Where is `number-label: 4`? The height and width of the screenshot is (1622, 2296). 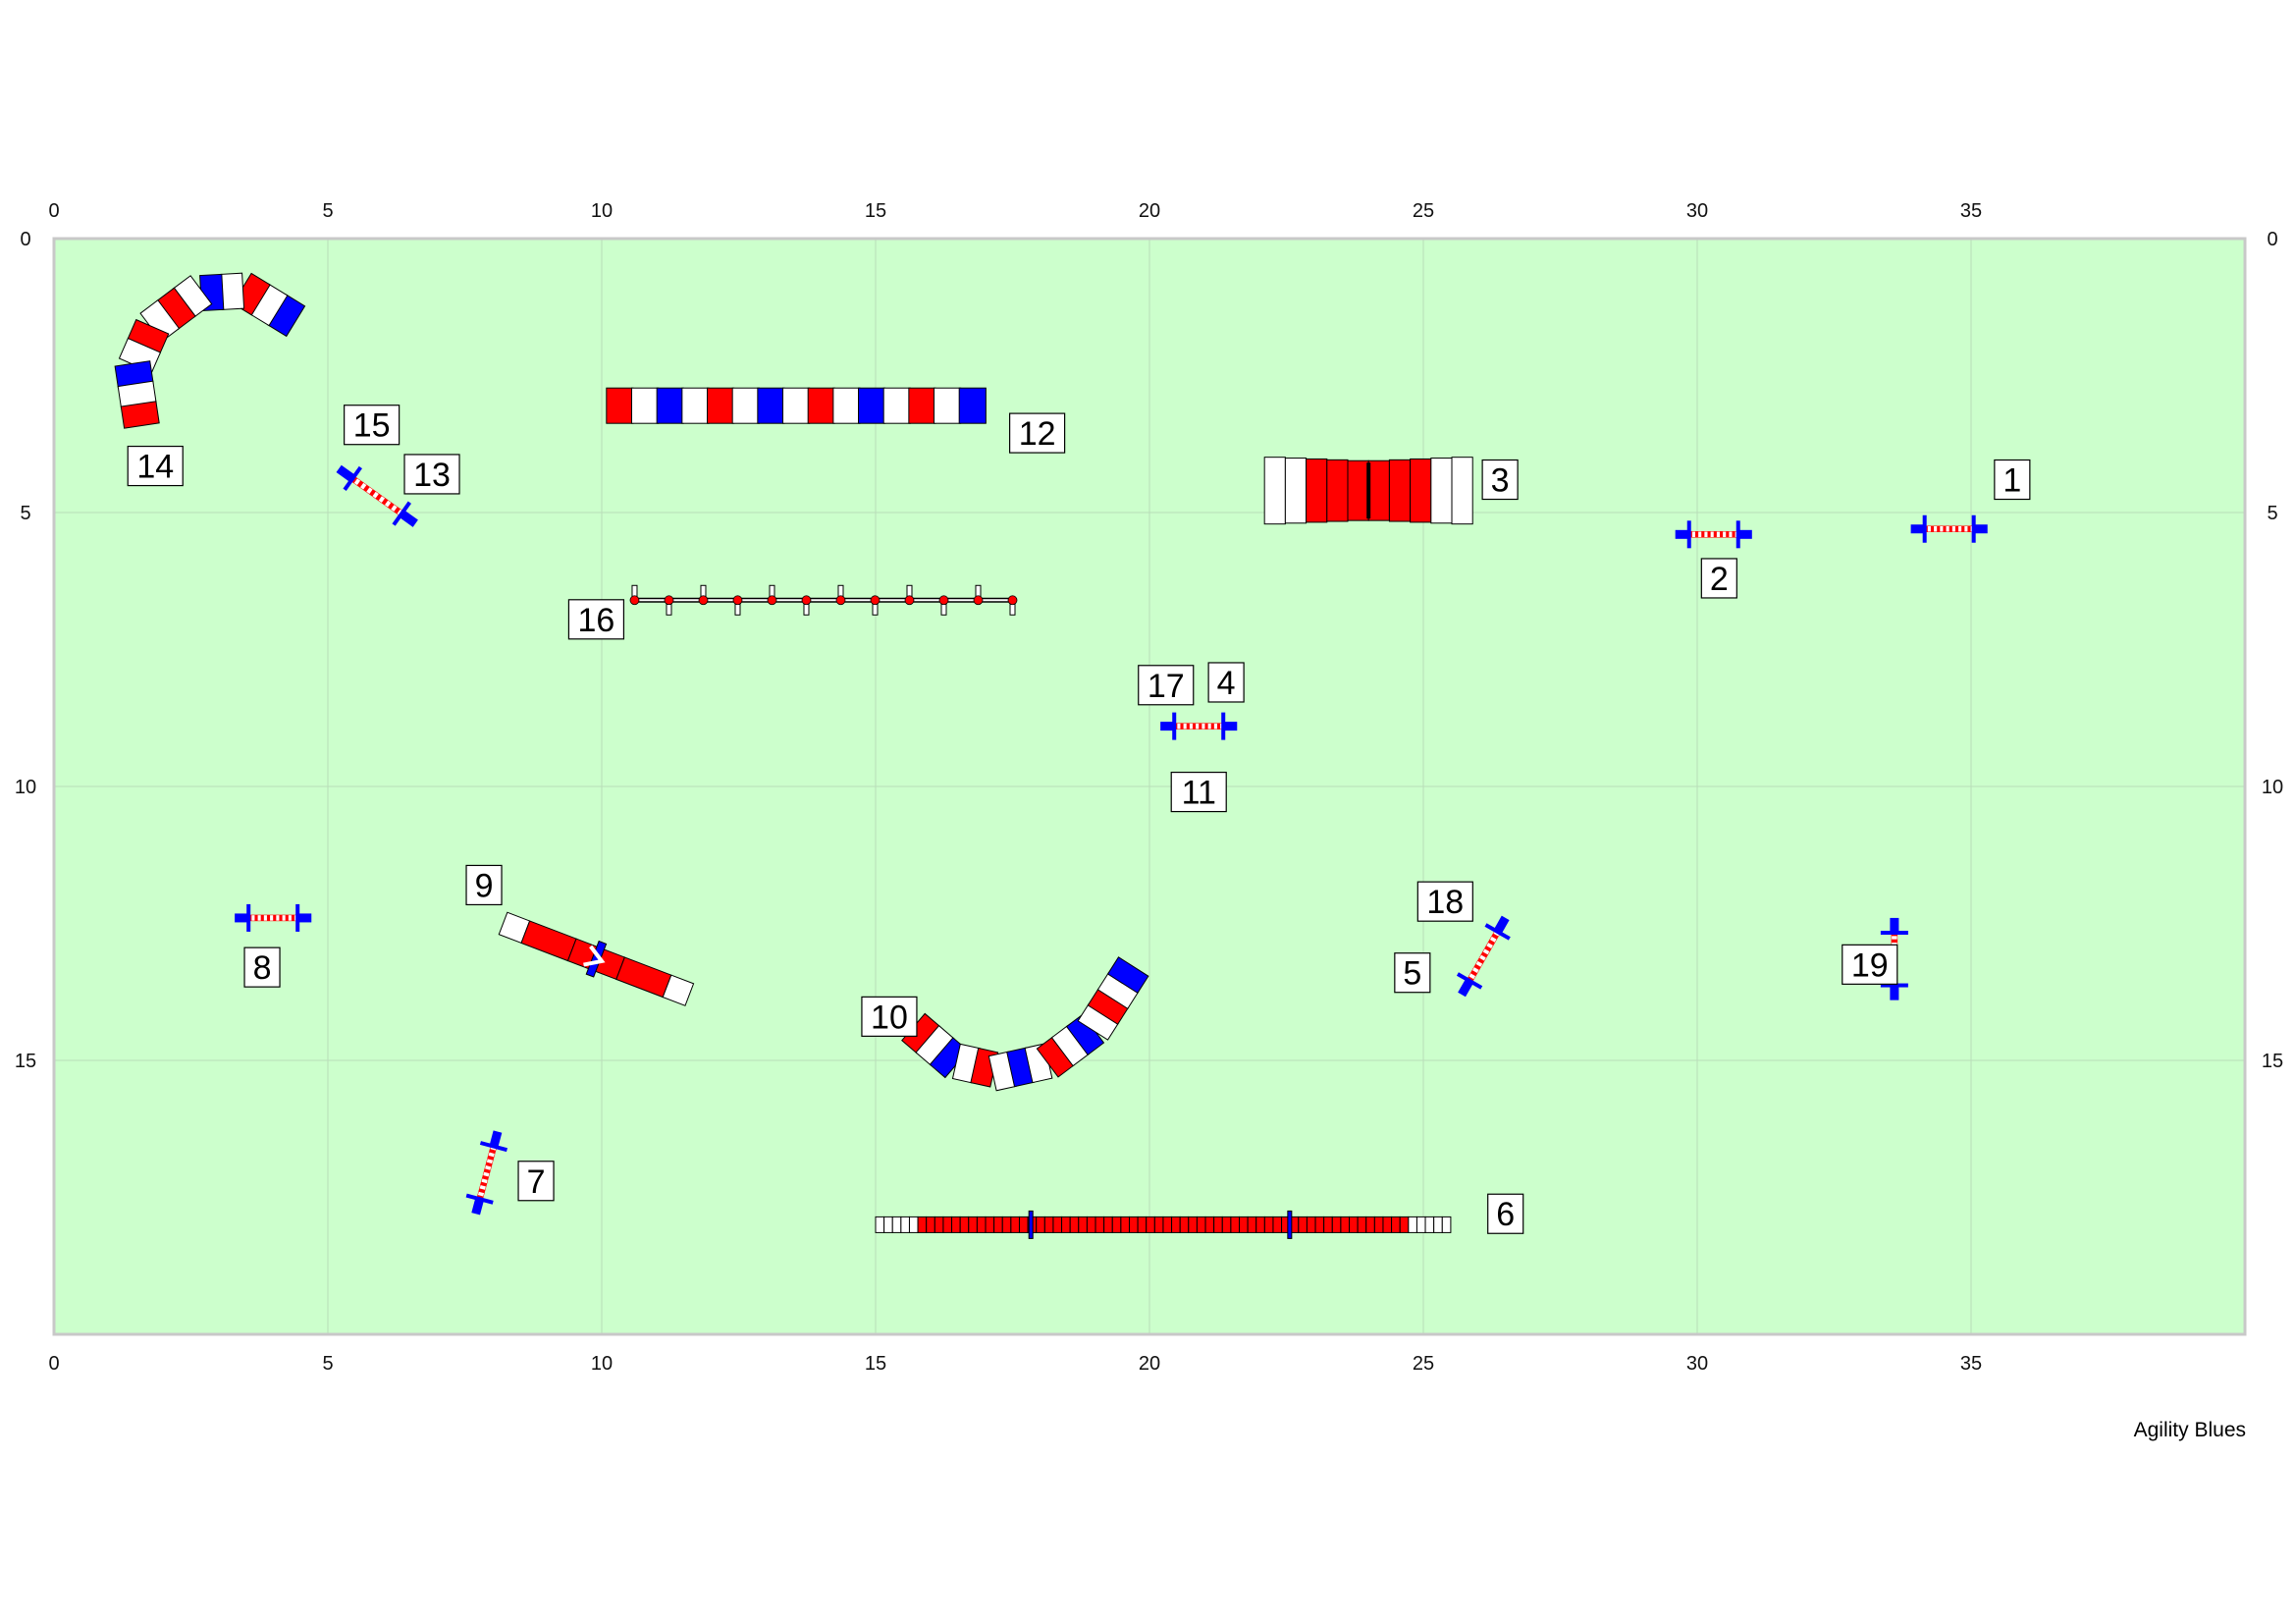
number-label: 4 is located at coordinates (1226, 683).